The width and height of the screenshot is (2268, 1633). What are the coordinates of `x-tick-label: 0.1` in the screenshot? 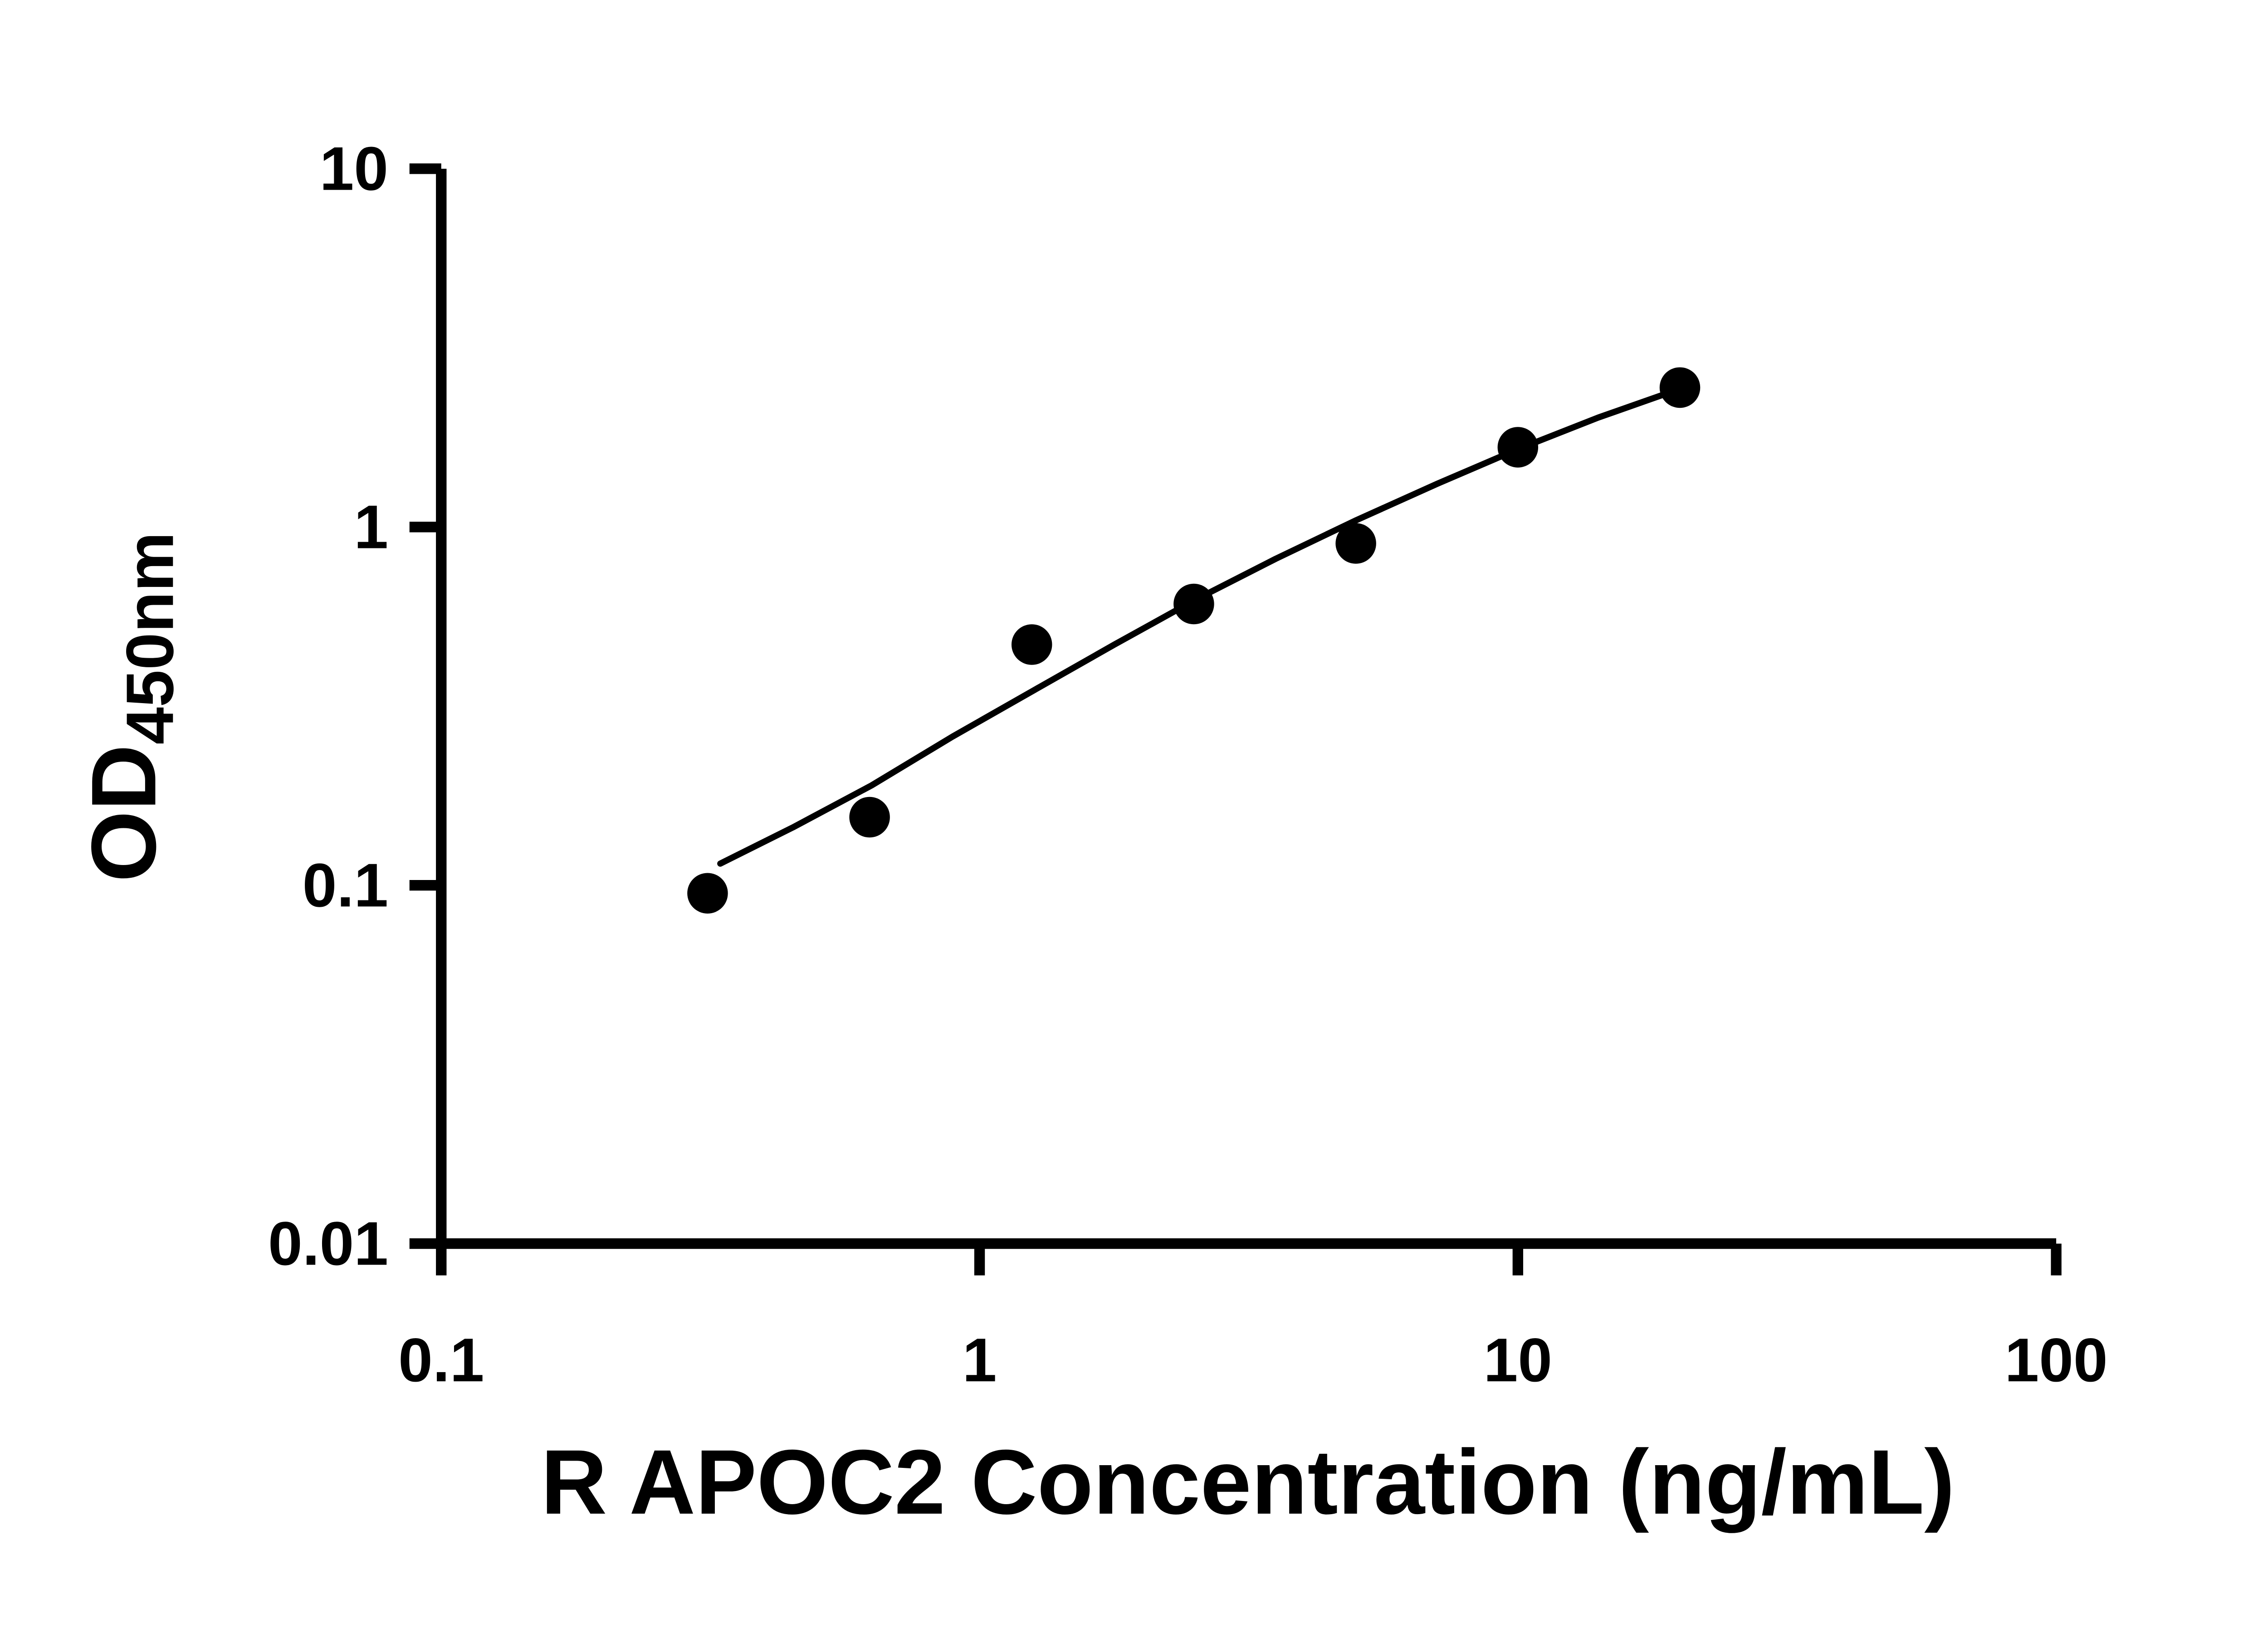 It's located at (441, 1359).